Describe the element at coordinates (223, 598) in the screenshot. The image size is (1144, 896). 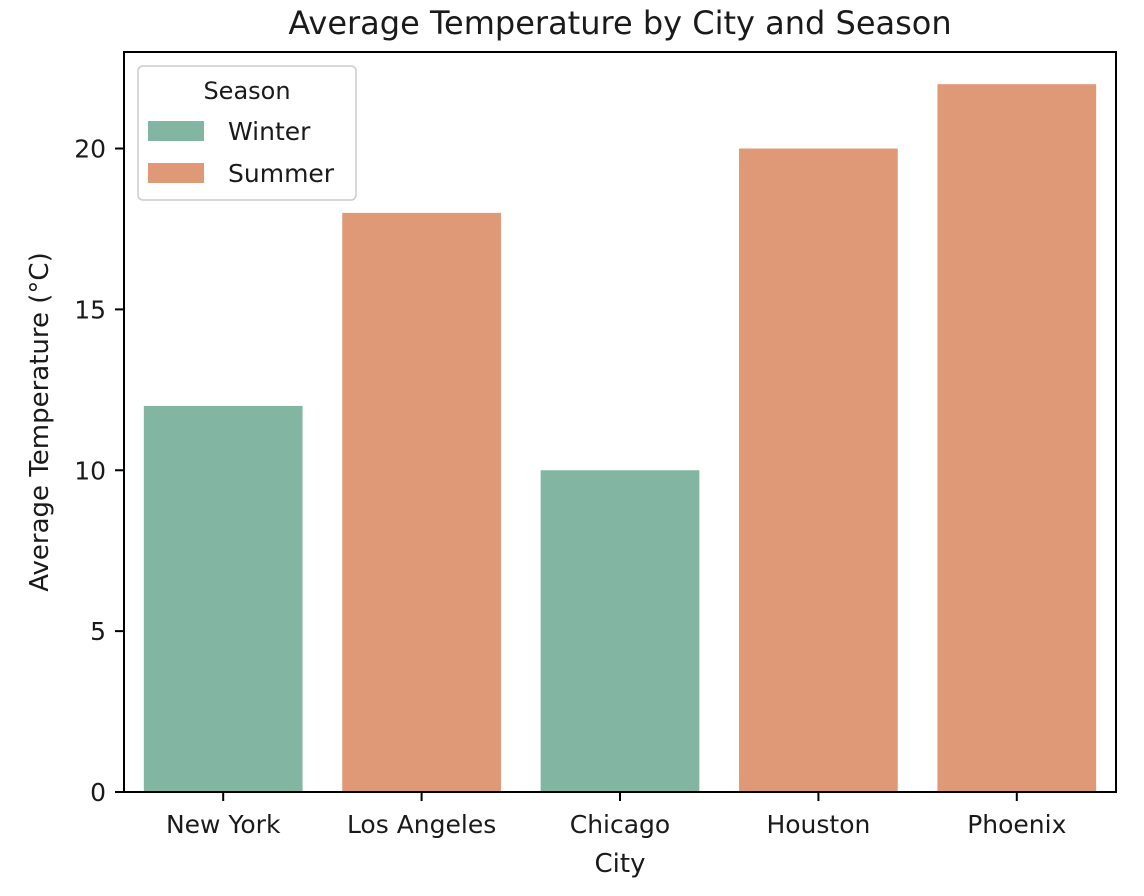
I see `bar-new-york` at that location.